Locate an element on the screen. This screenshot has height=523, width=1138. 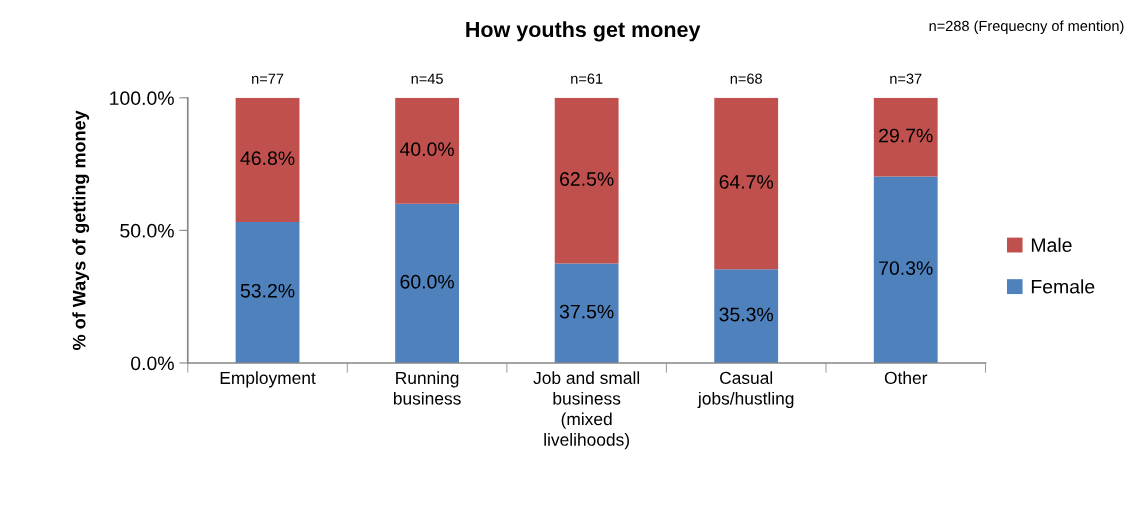
y-tick-label: 50.0% is located at coordinates (147, 230).